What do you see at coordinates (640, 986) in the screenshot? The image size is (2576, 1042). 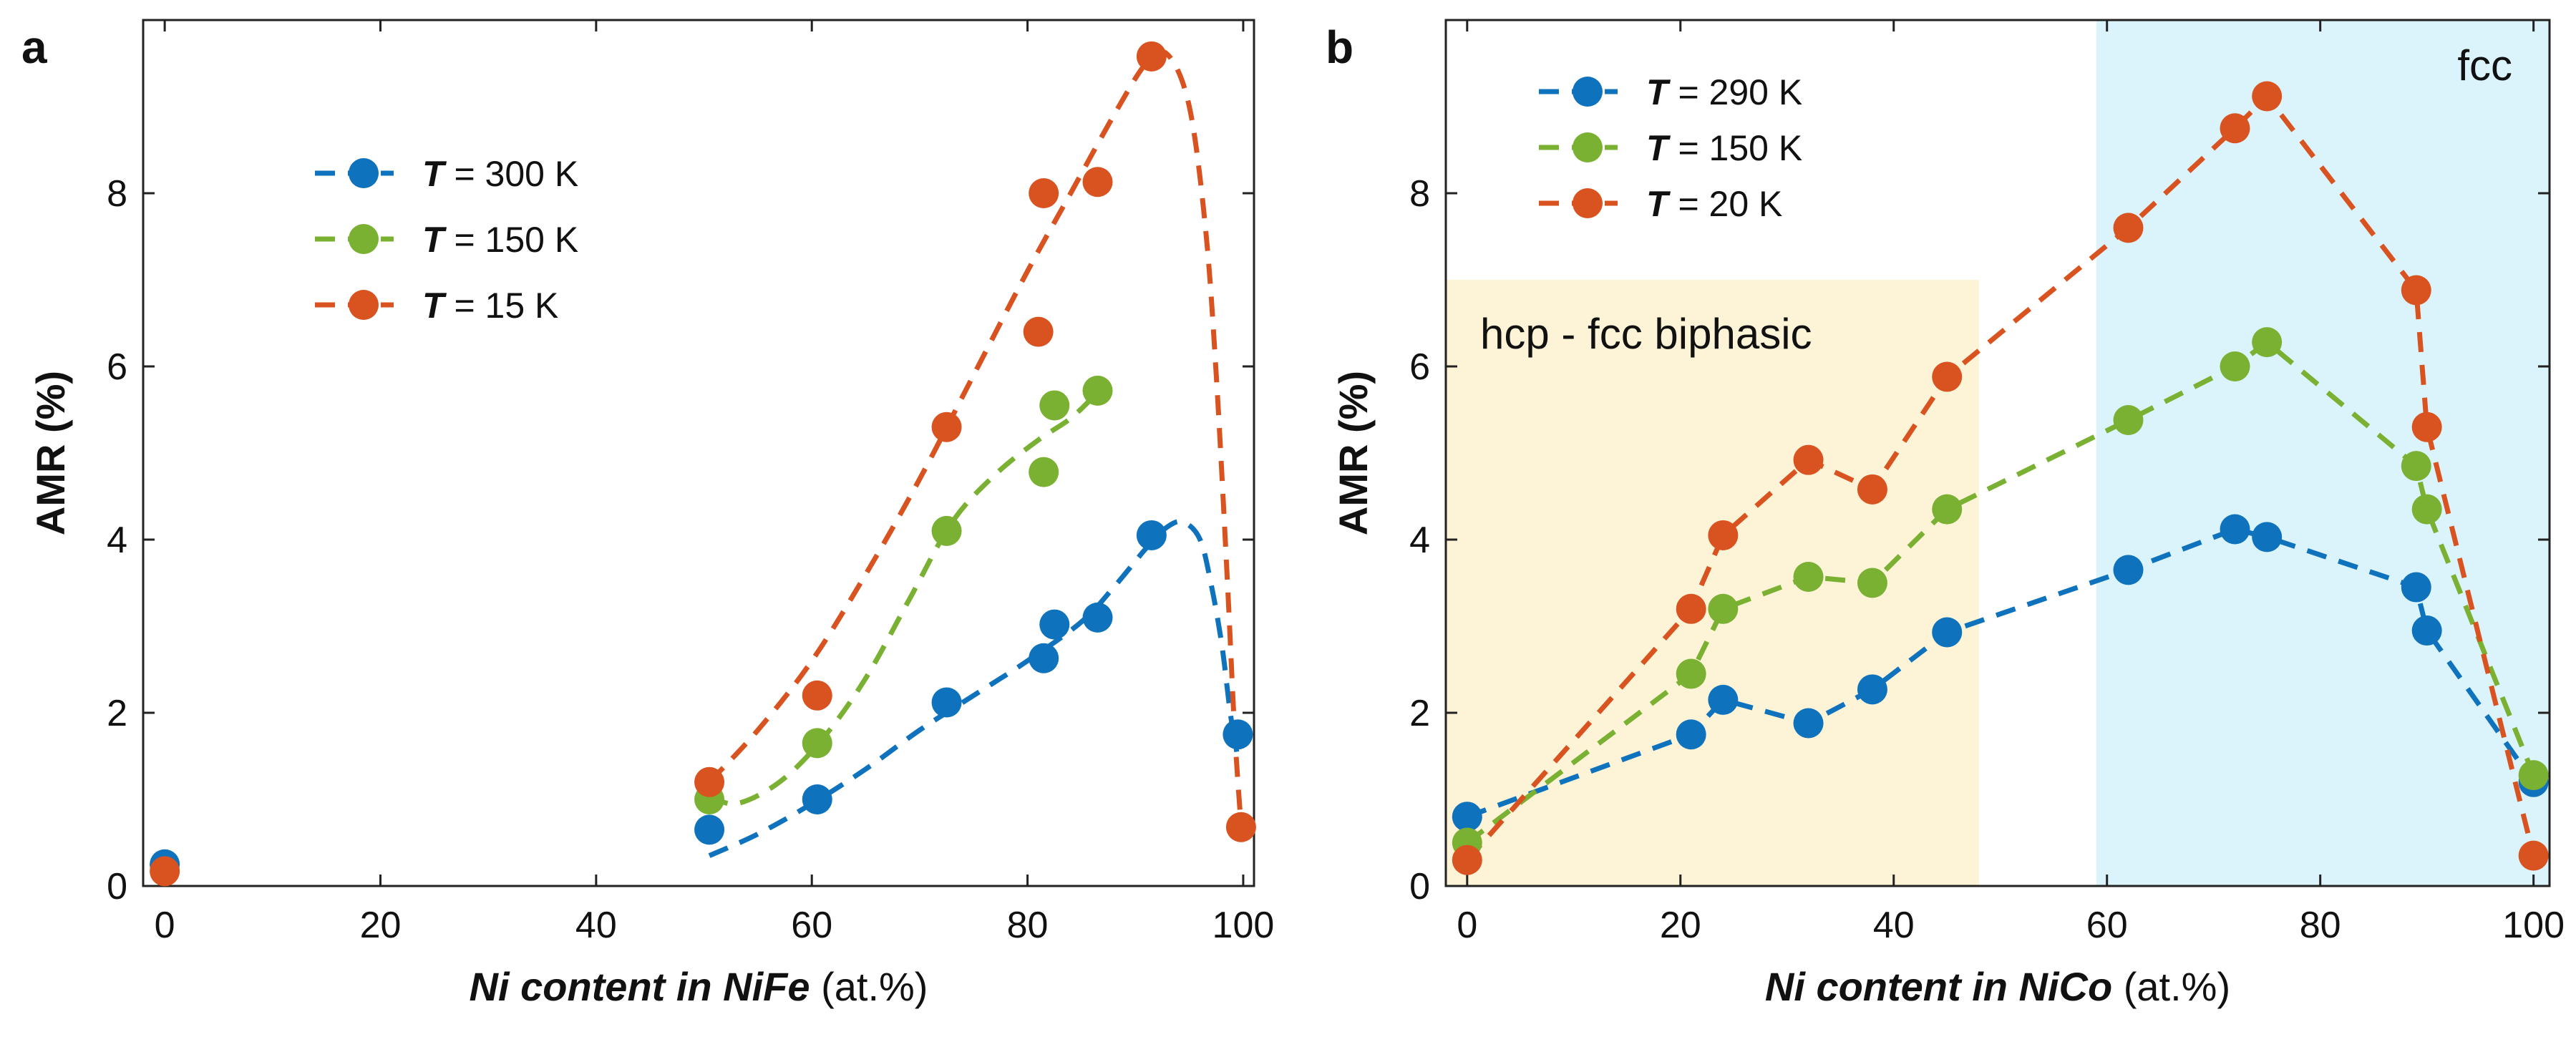 I see `x-axis-label-main: Ni content in NiFe` at bounding box center [640, 986].